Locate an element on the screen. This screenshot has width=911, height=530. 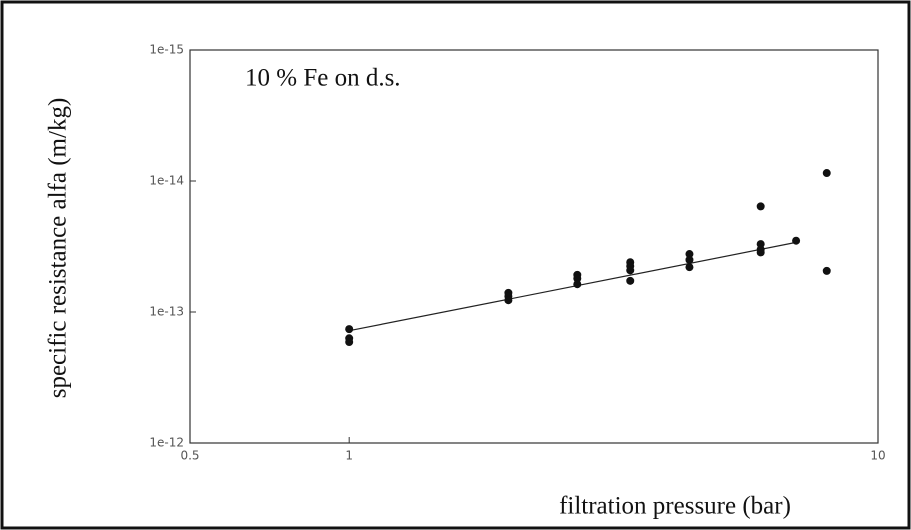
annotation: 10 % Fe on d.s. is located at coordinates (323, 78).